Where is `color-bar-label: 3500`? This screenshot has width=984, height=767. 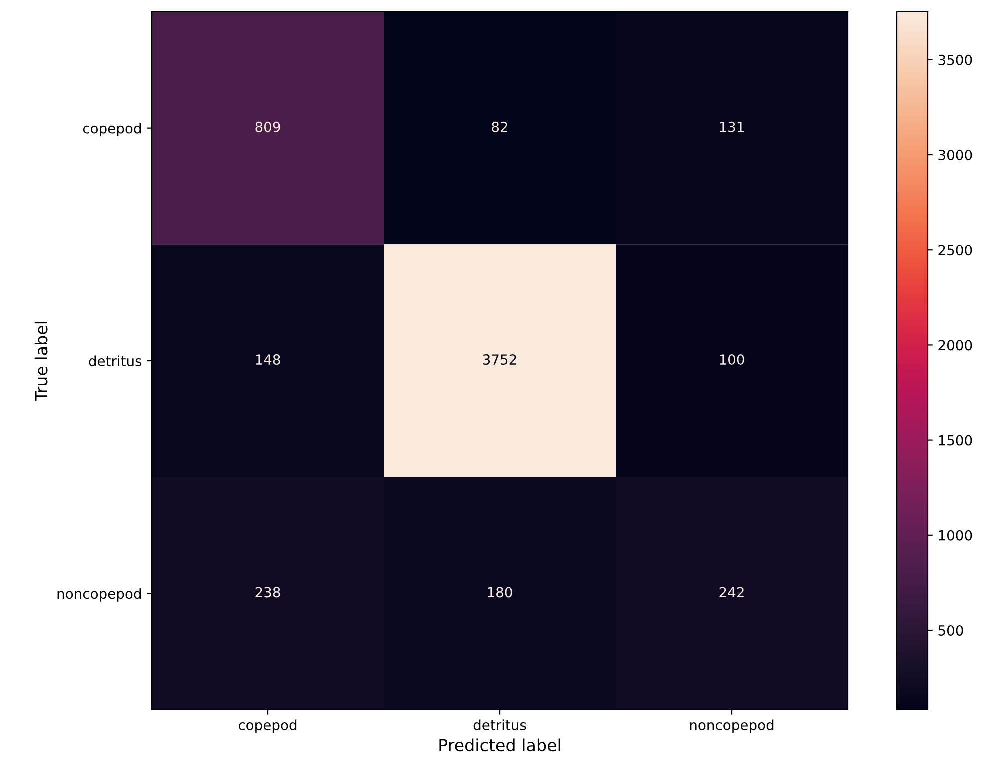
color-bar-label: 3500 is located at coordinates (955, 60).